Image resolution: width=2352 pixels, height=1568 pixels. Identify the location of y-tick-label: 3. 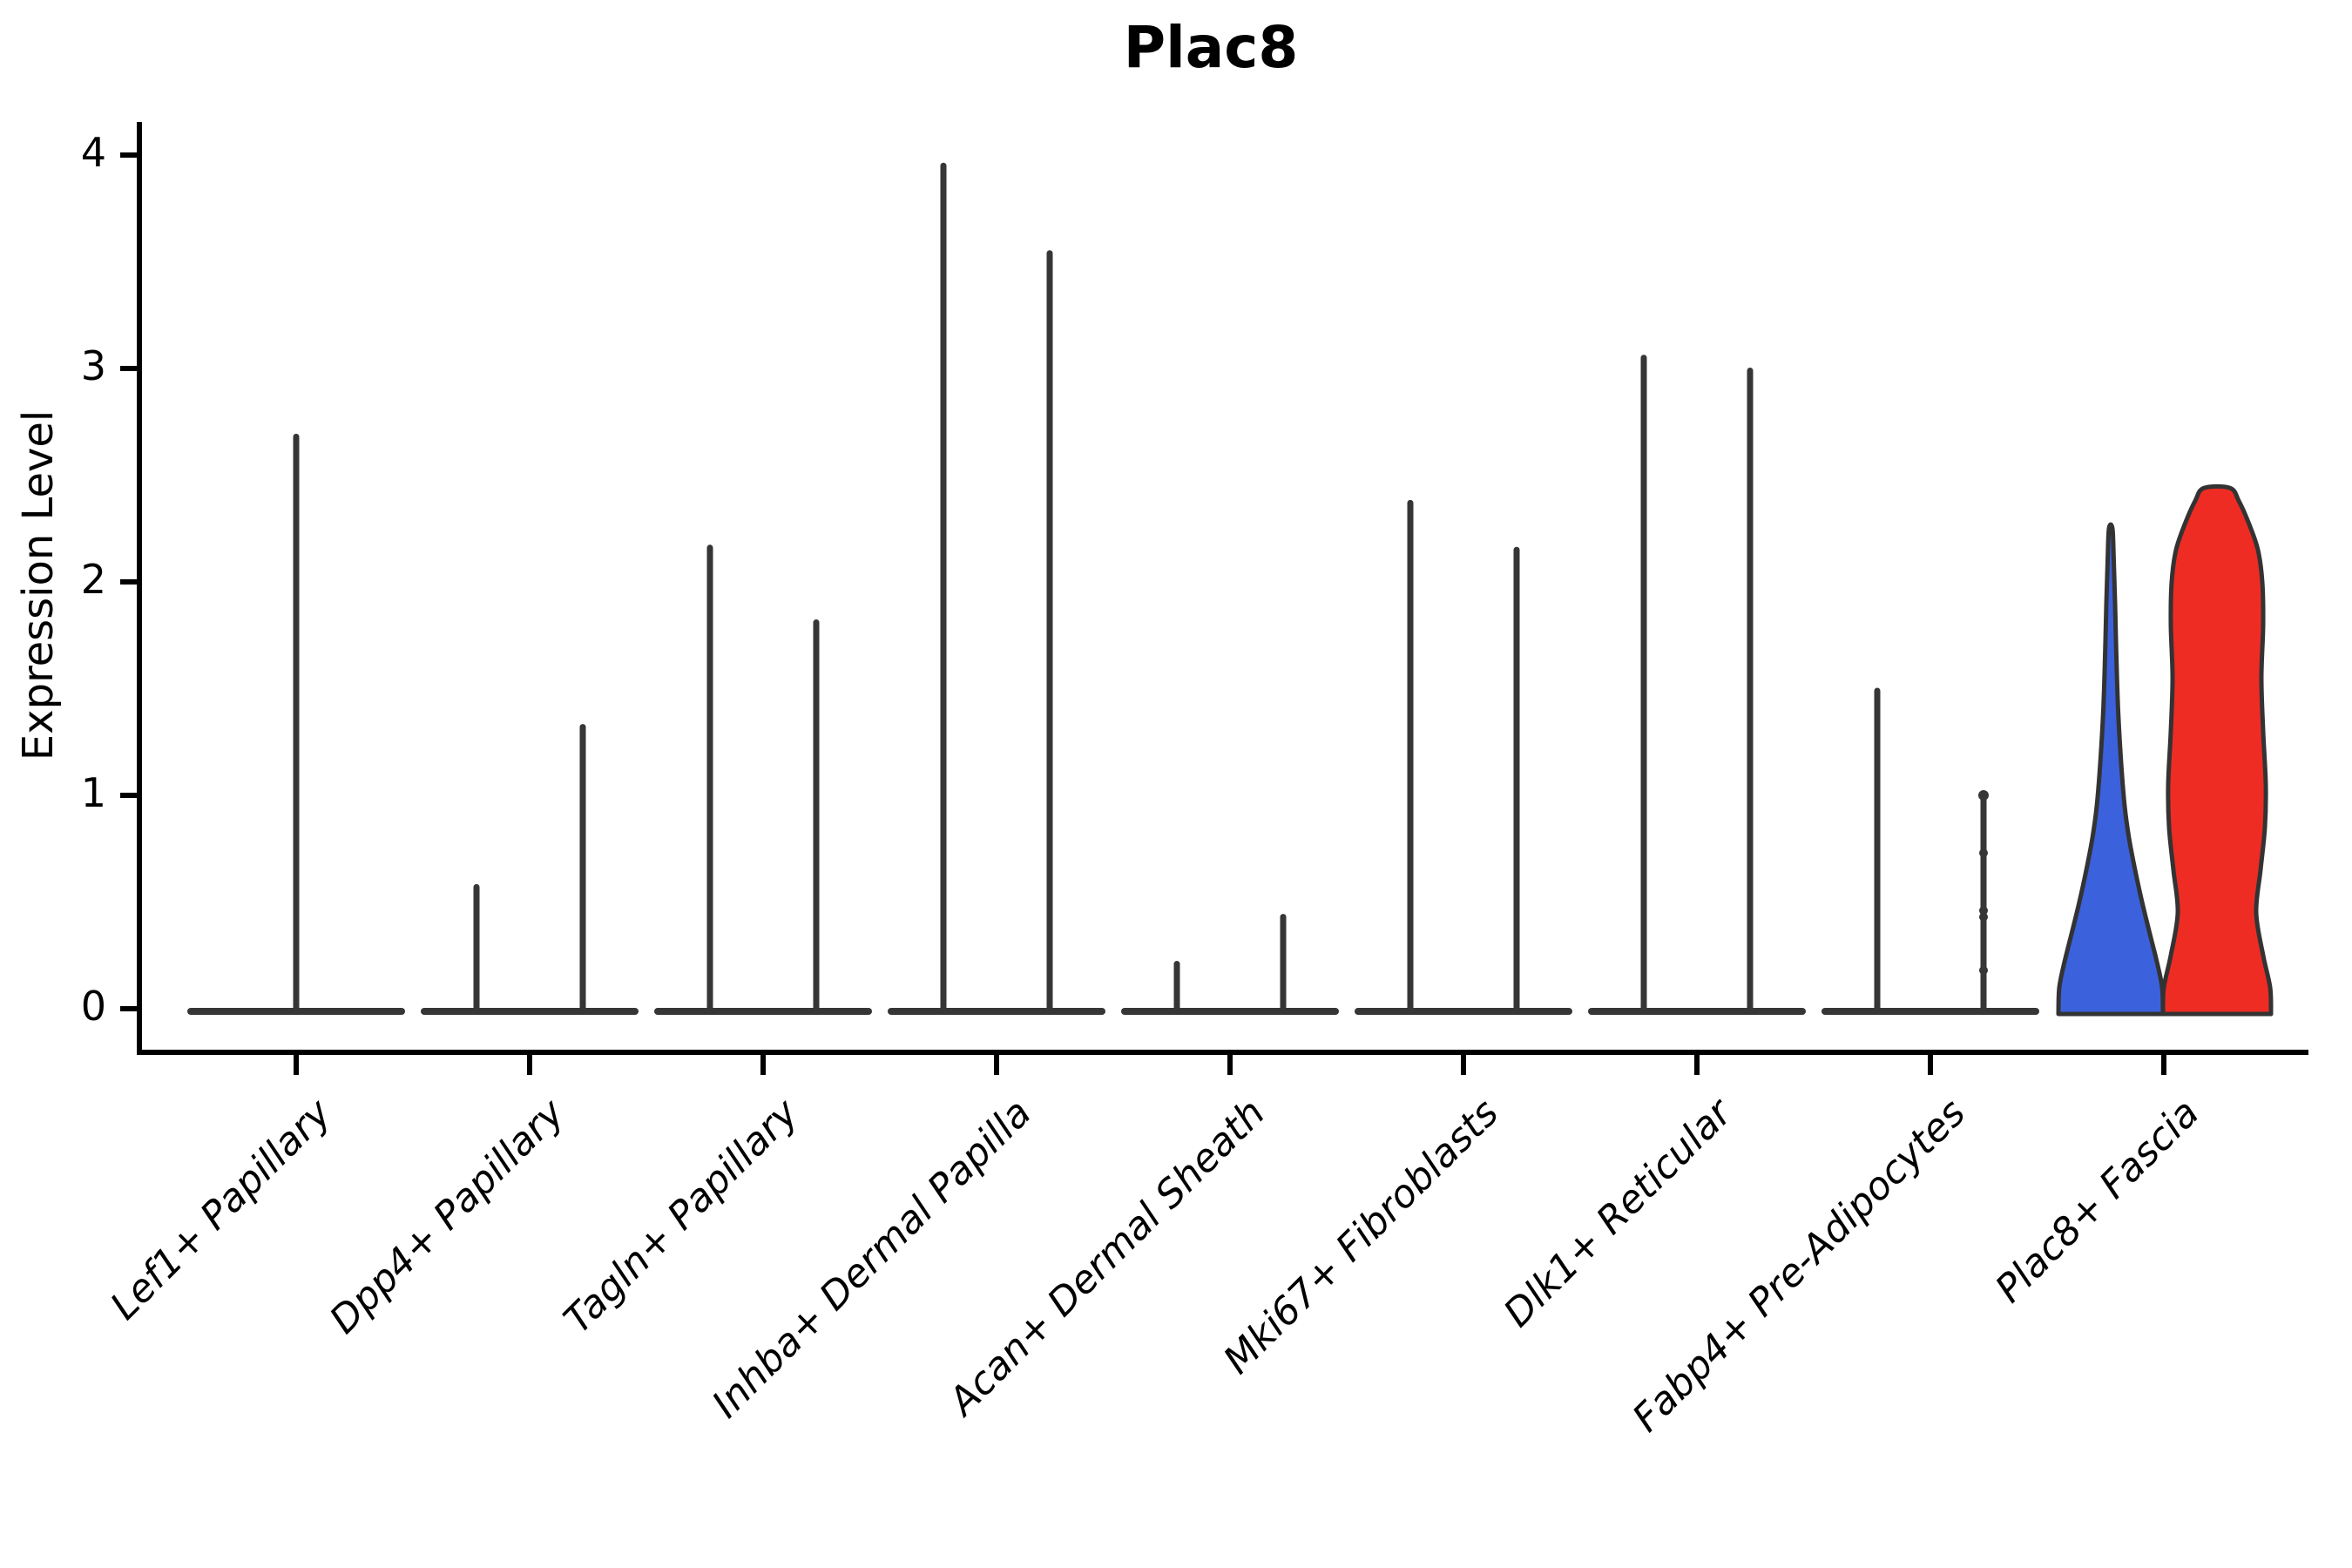
(93, 366).